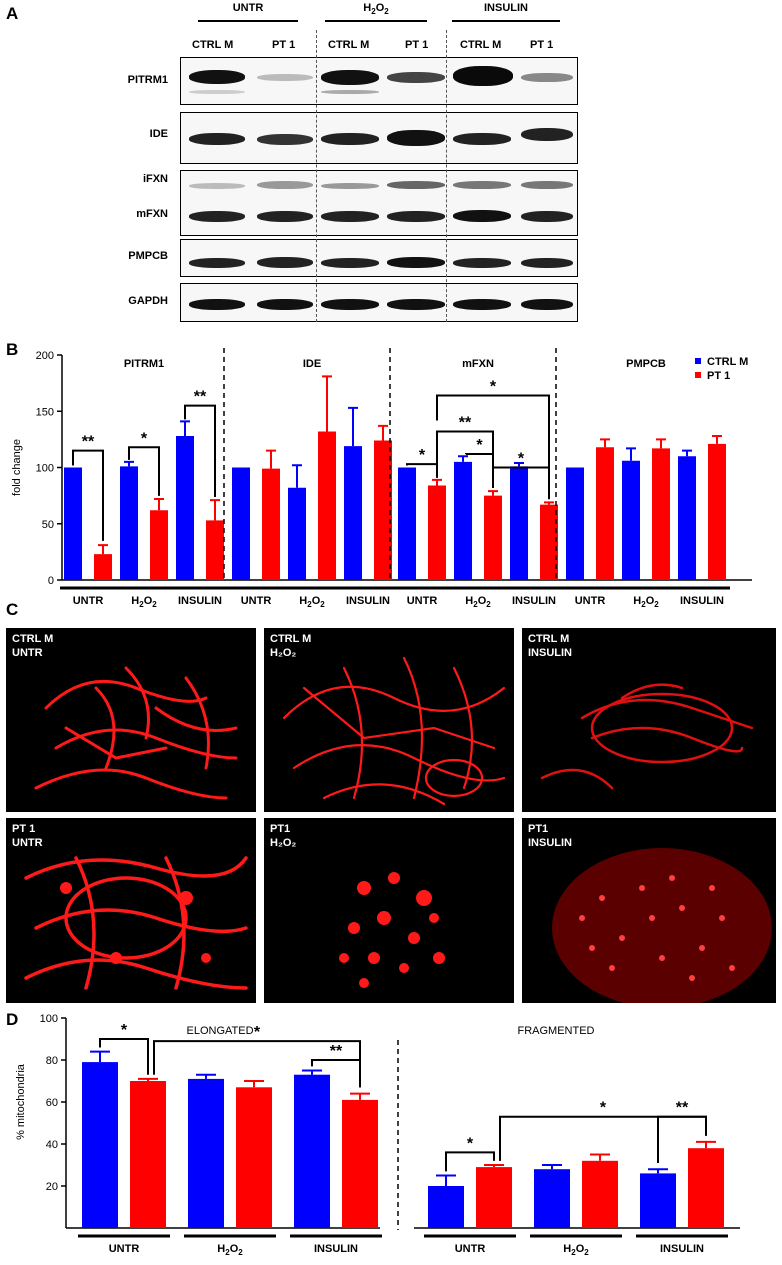 The height and width of the screenshot is (1265, 782). I want to click on subplot-title: PITRM1, so click(144, 364).